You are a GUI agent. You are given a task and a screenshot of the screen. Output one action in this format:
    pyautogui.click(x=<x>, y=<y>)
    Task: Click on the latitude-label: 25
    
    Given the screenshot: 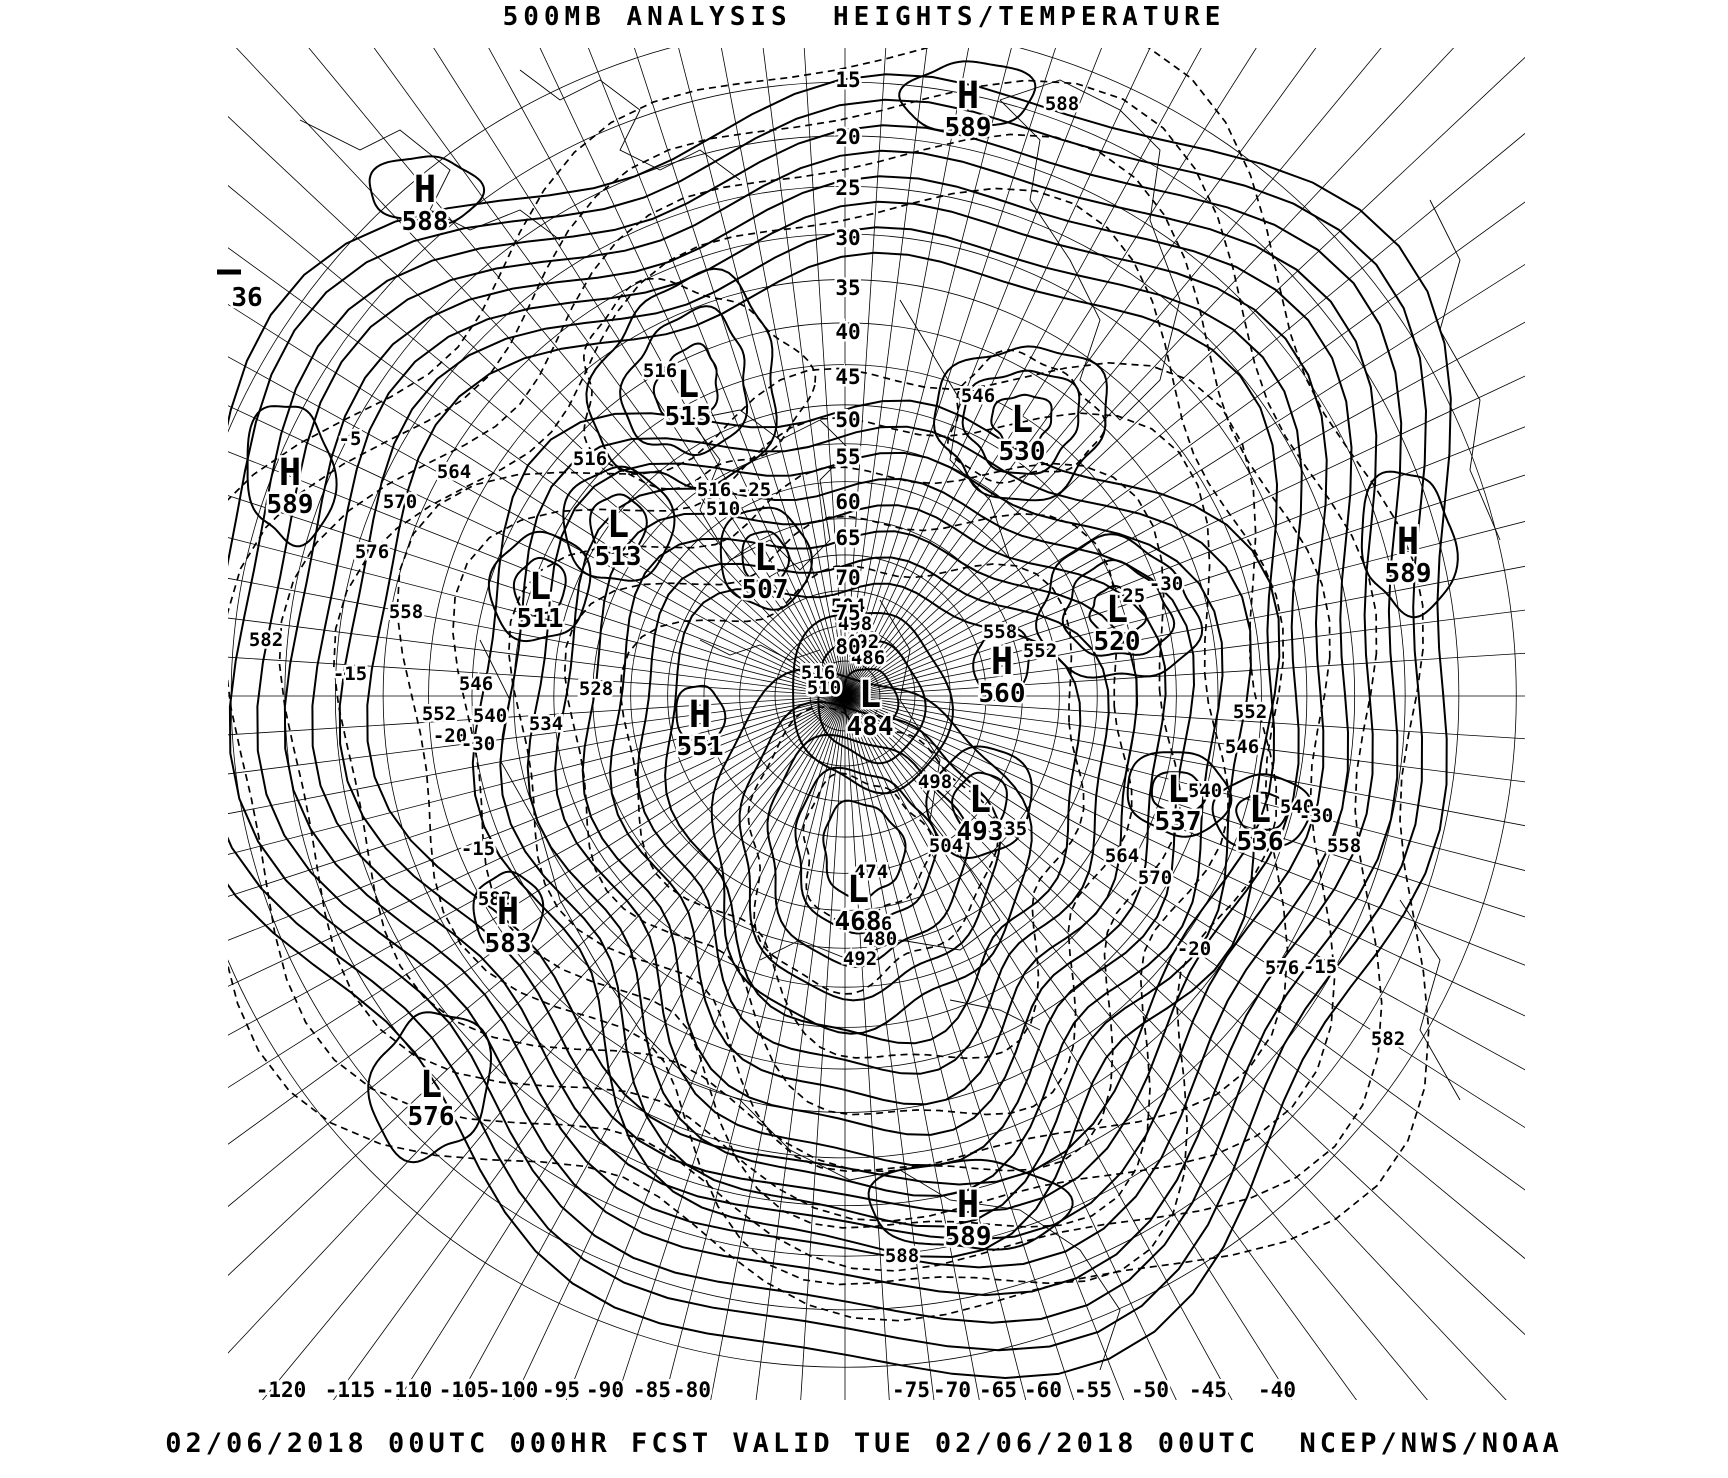 What is the action you would take?
    pyautogui.click(x=847, y=188)
    